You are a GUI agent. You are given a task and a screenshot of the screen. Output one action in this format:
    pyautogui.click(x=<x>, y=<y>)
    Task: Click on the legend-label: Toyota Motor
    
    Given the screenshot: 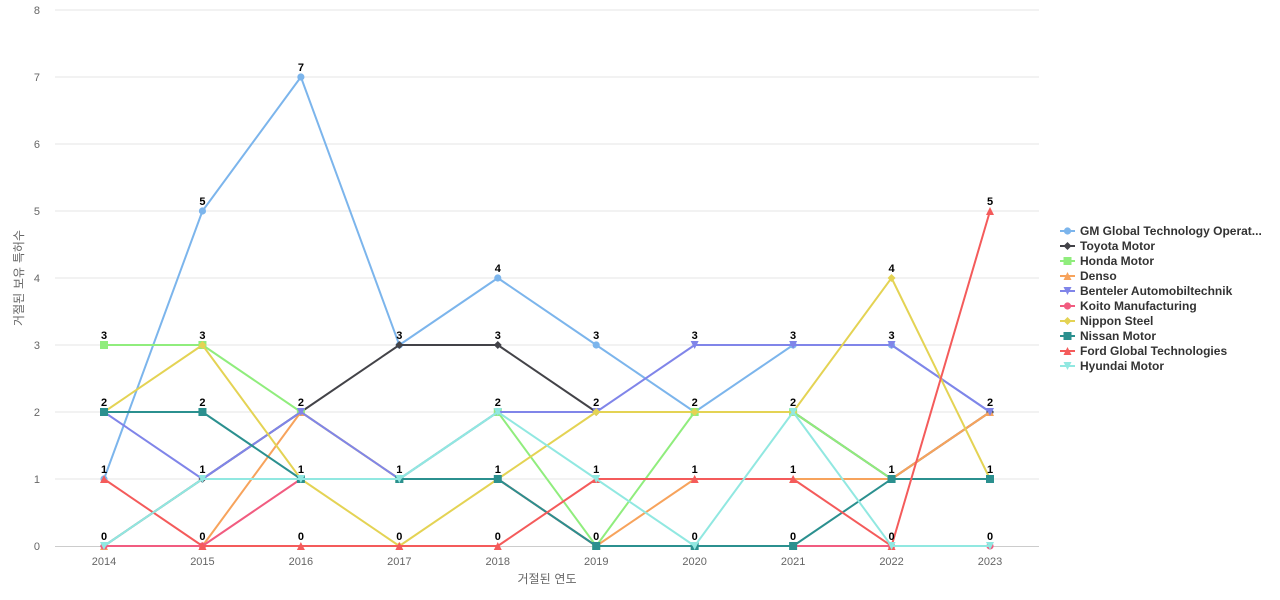 What is the action you would take?
    pyautogui.click(x=1117, y=246)
    